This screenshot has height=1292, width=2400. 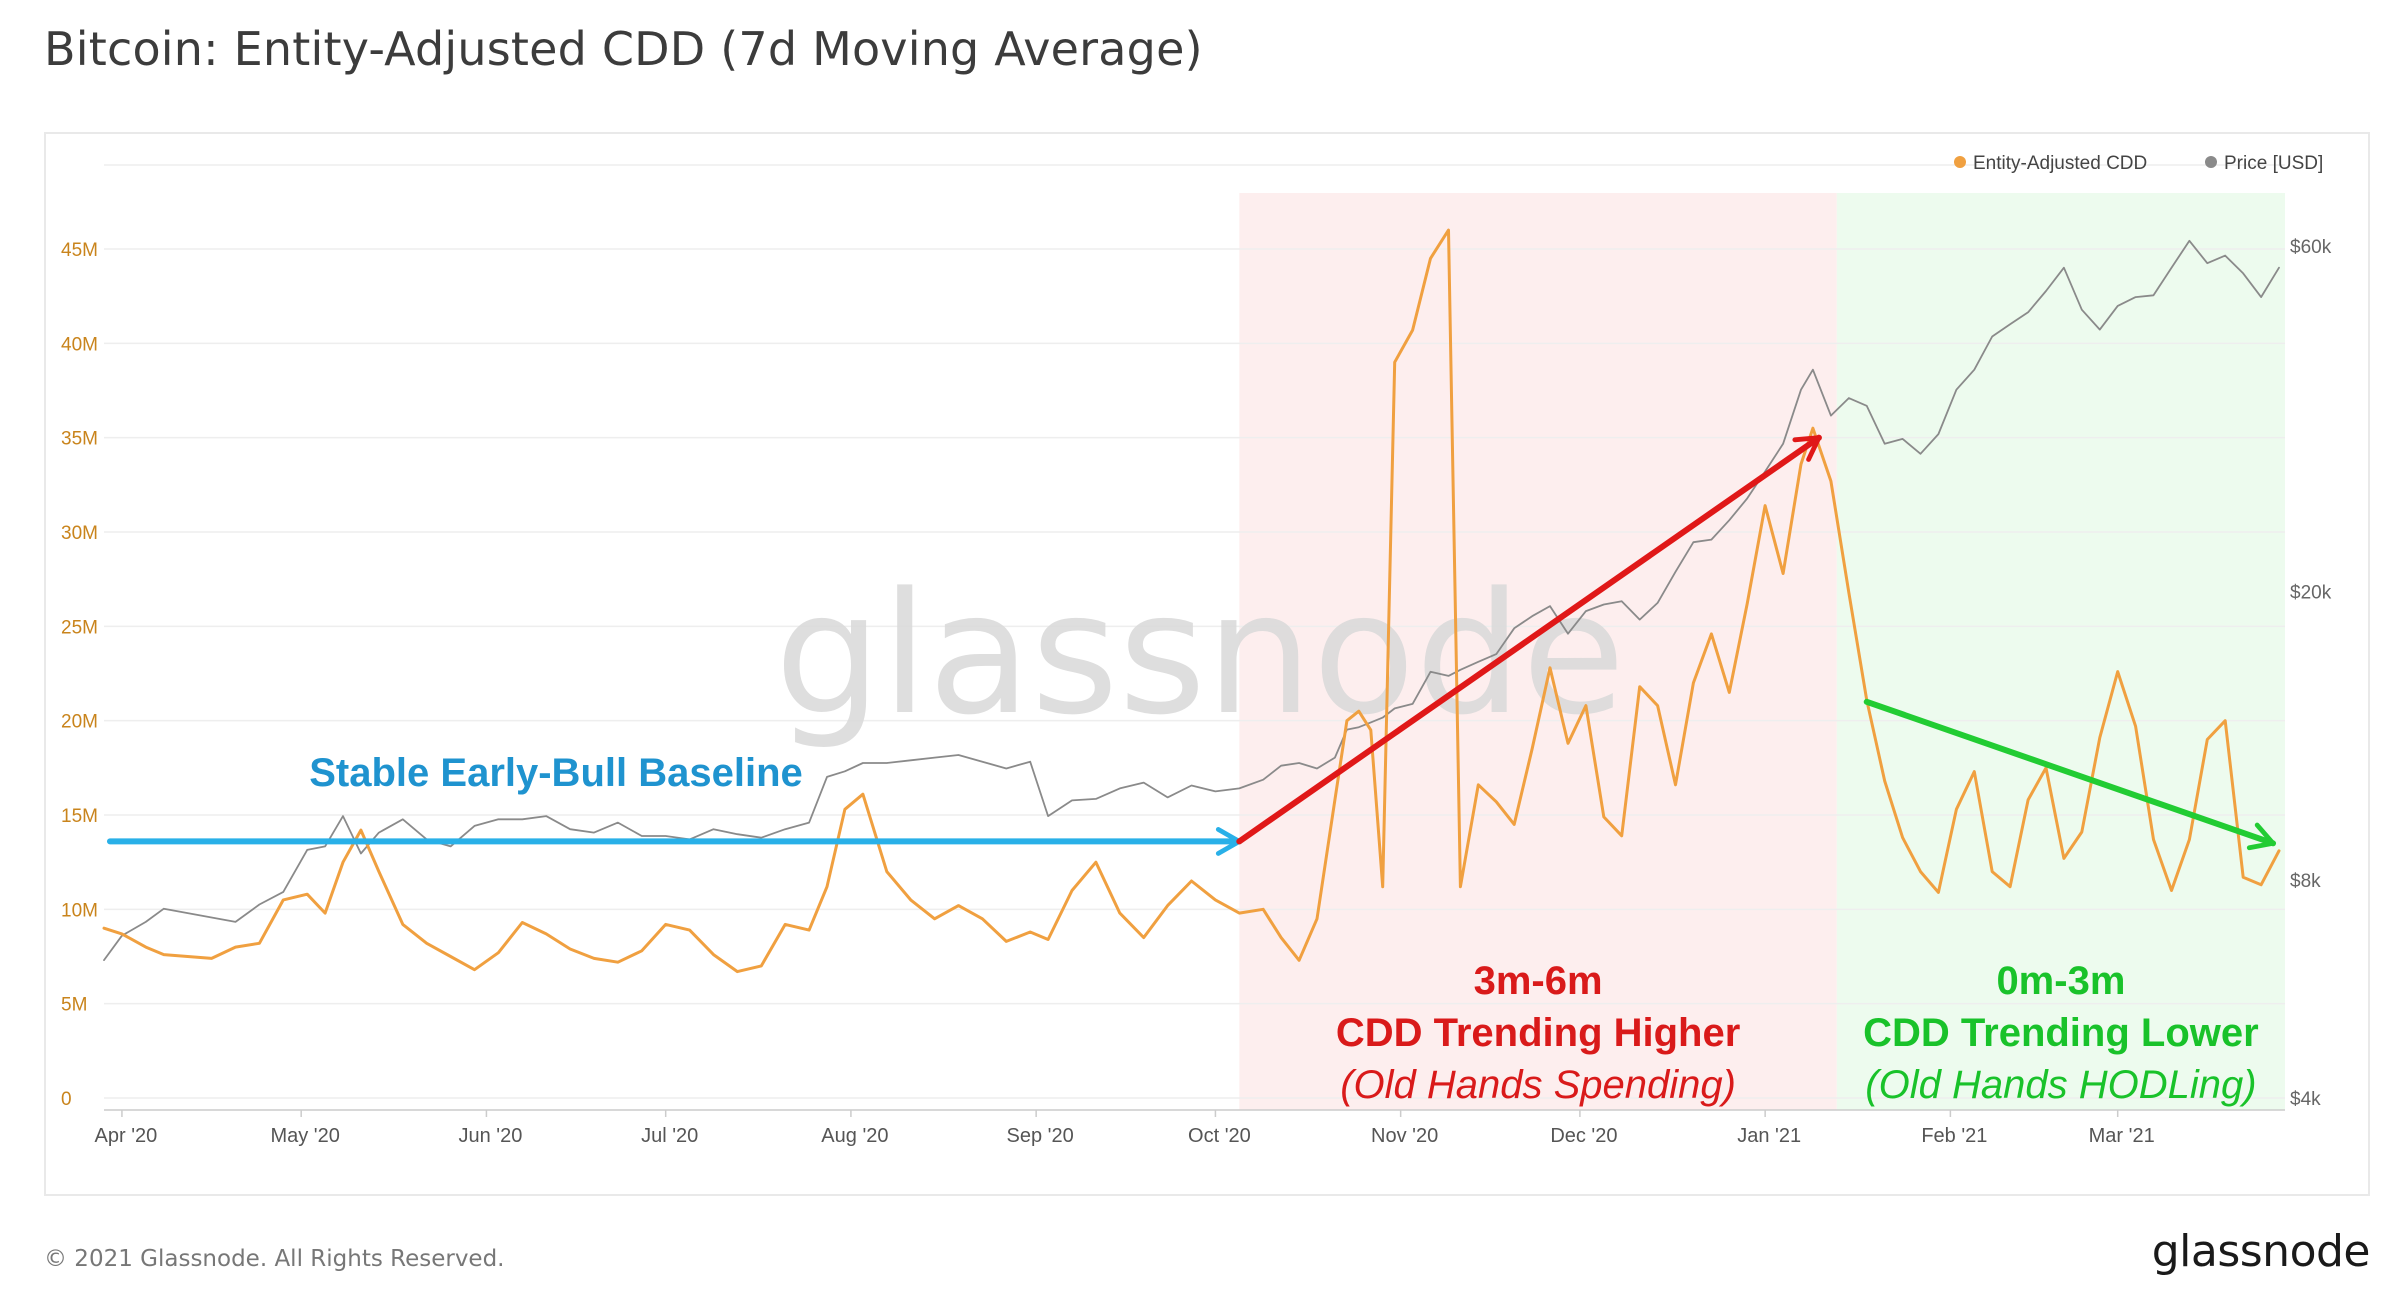 I want to click on red-band-age-label: 3m-6m, so click(x=1538, y=981).